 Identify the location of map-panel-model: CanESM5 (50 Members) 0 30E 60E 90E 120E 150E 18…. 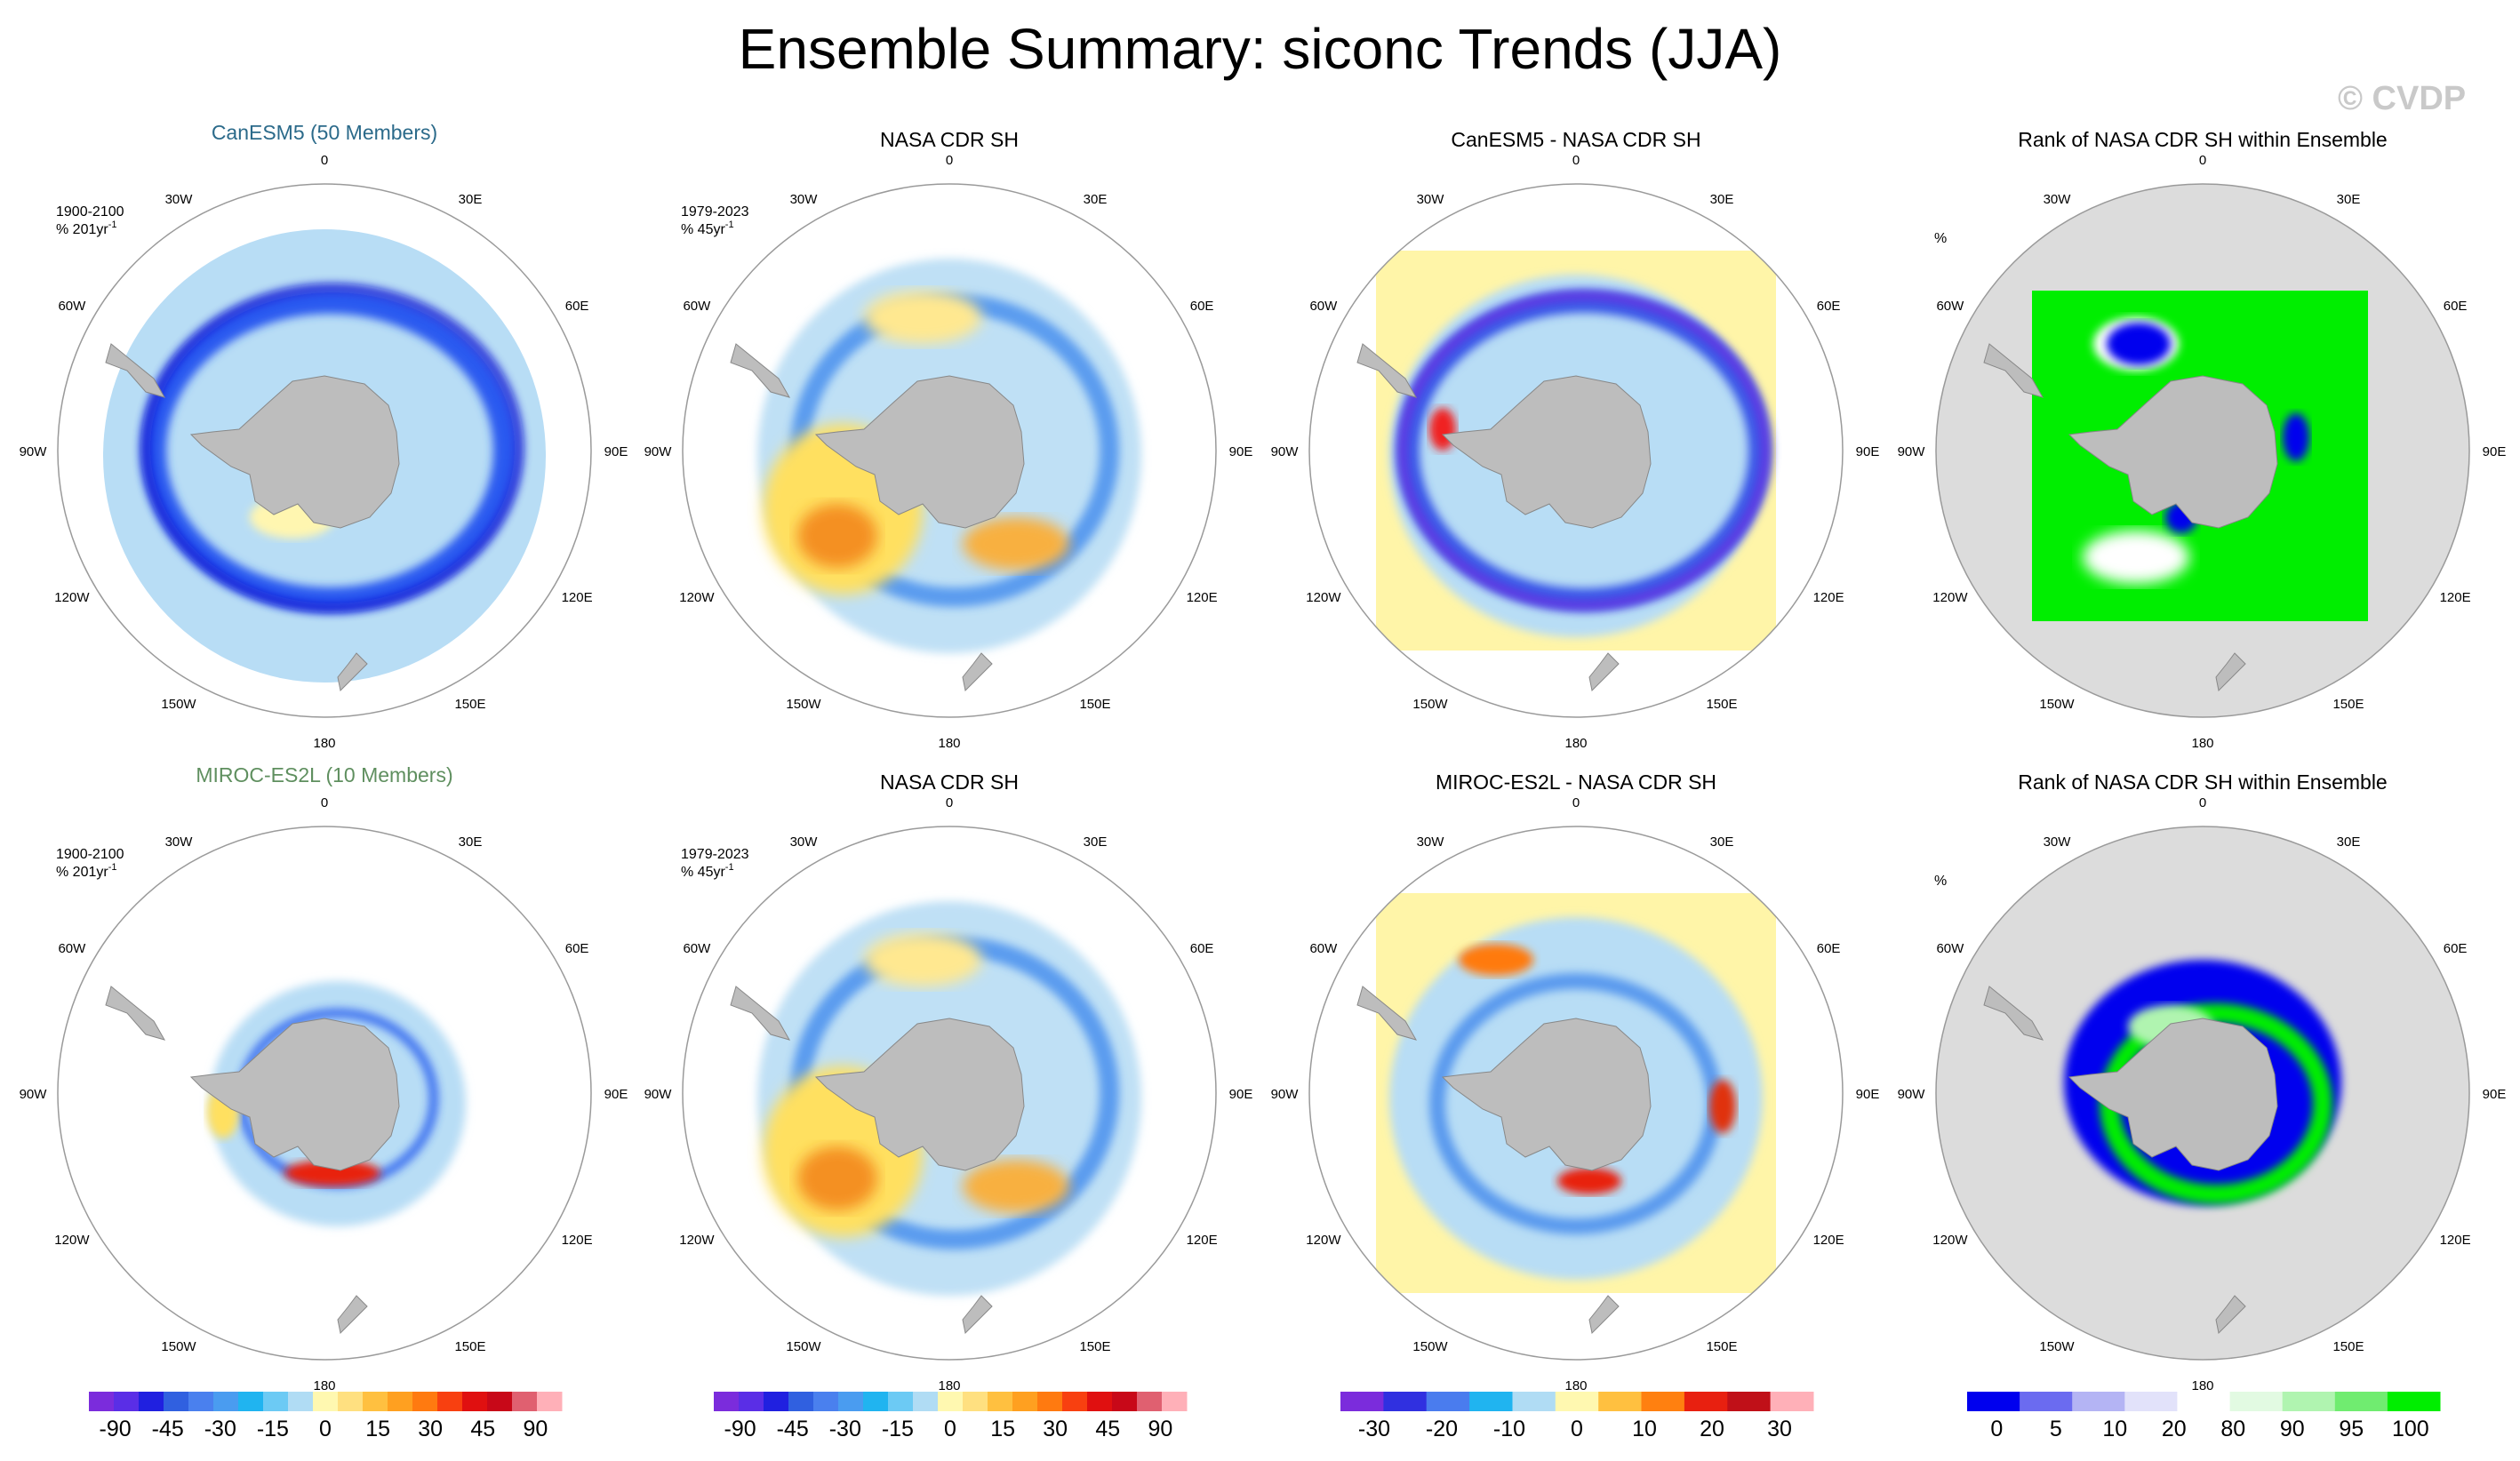
(324, 436).